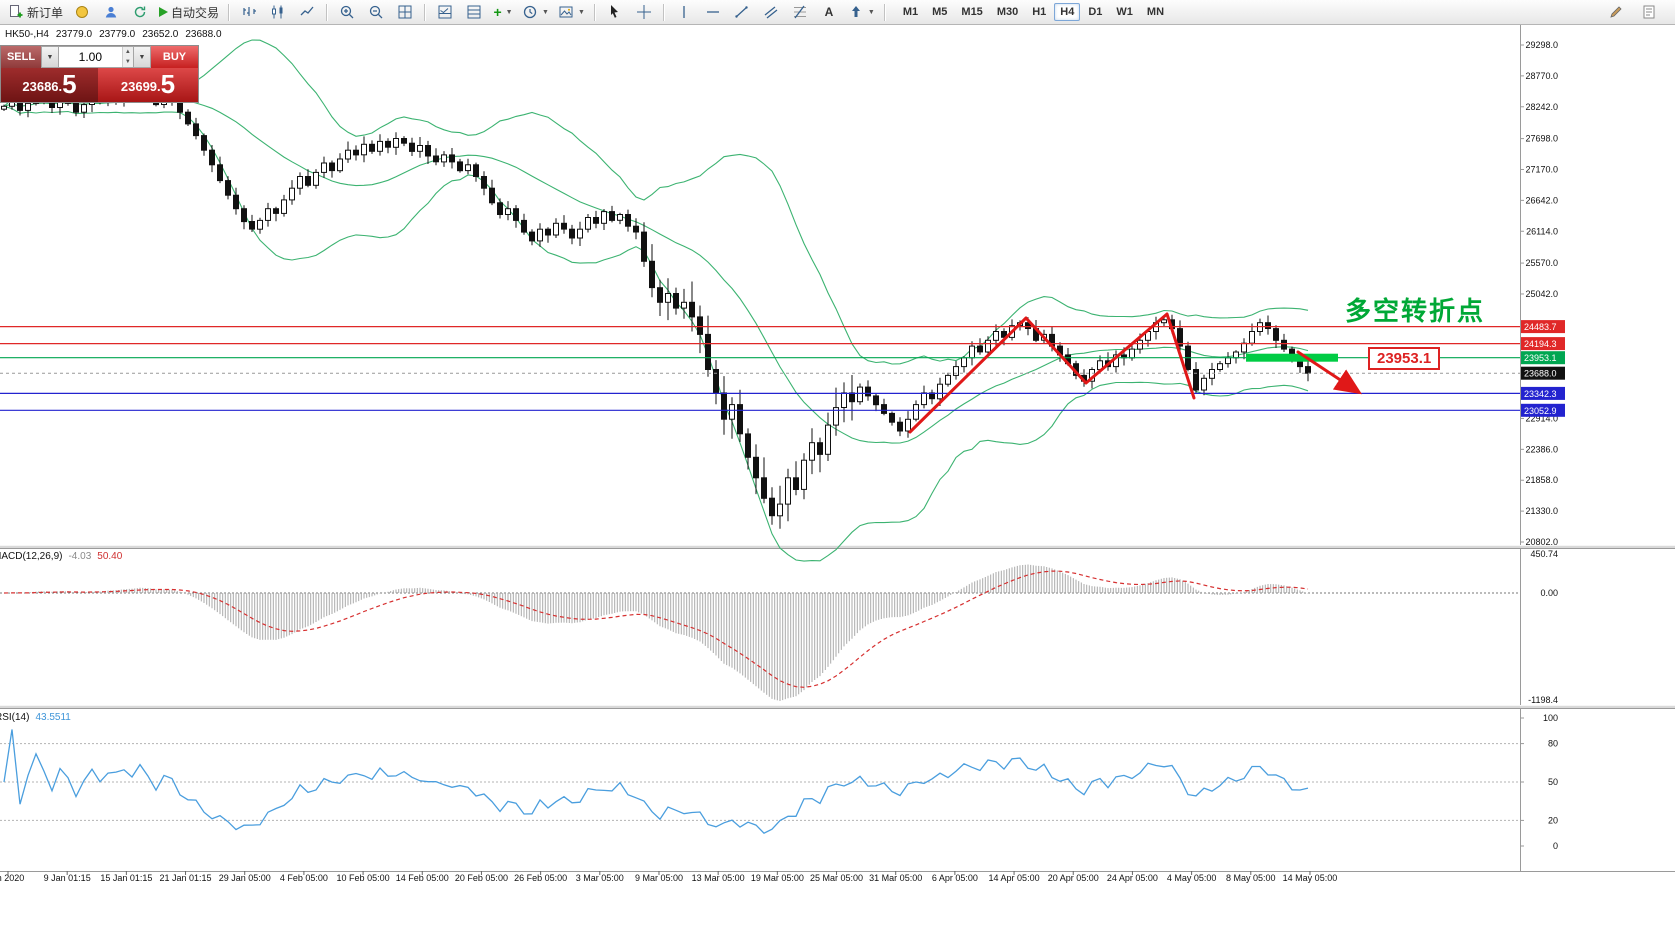  What do you see at coordinates (1404, 358) in the screenshot?
I see `support-price-label: 23953.1` at bounding box center [1404, 358].